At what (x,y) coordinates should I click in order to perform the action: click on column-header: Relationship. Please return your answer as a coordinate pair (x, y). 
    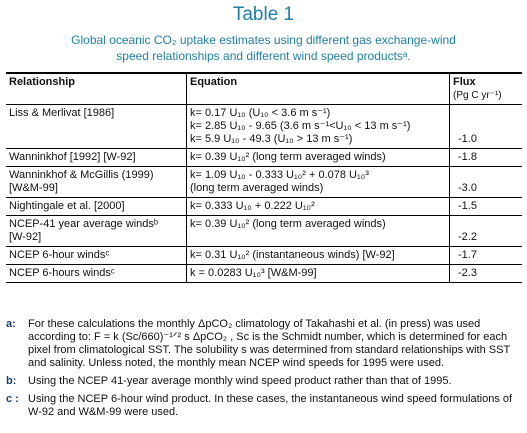
    Looking at the image, I should click on (96, 88).